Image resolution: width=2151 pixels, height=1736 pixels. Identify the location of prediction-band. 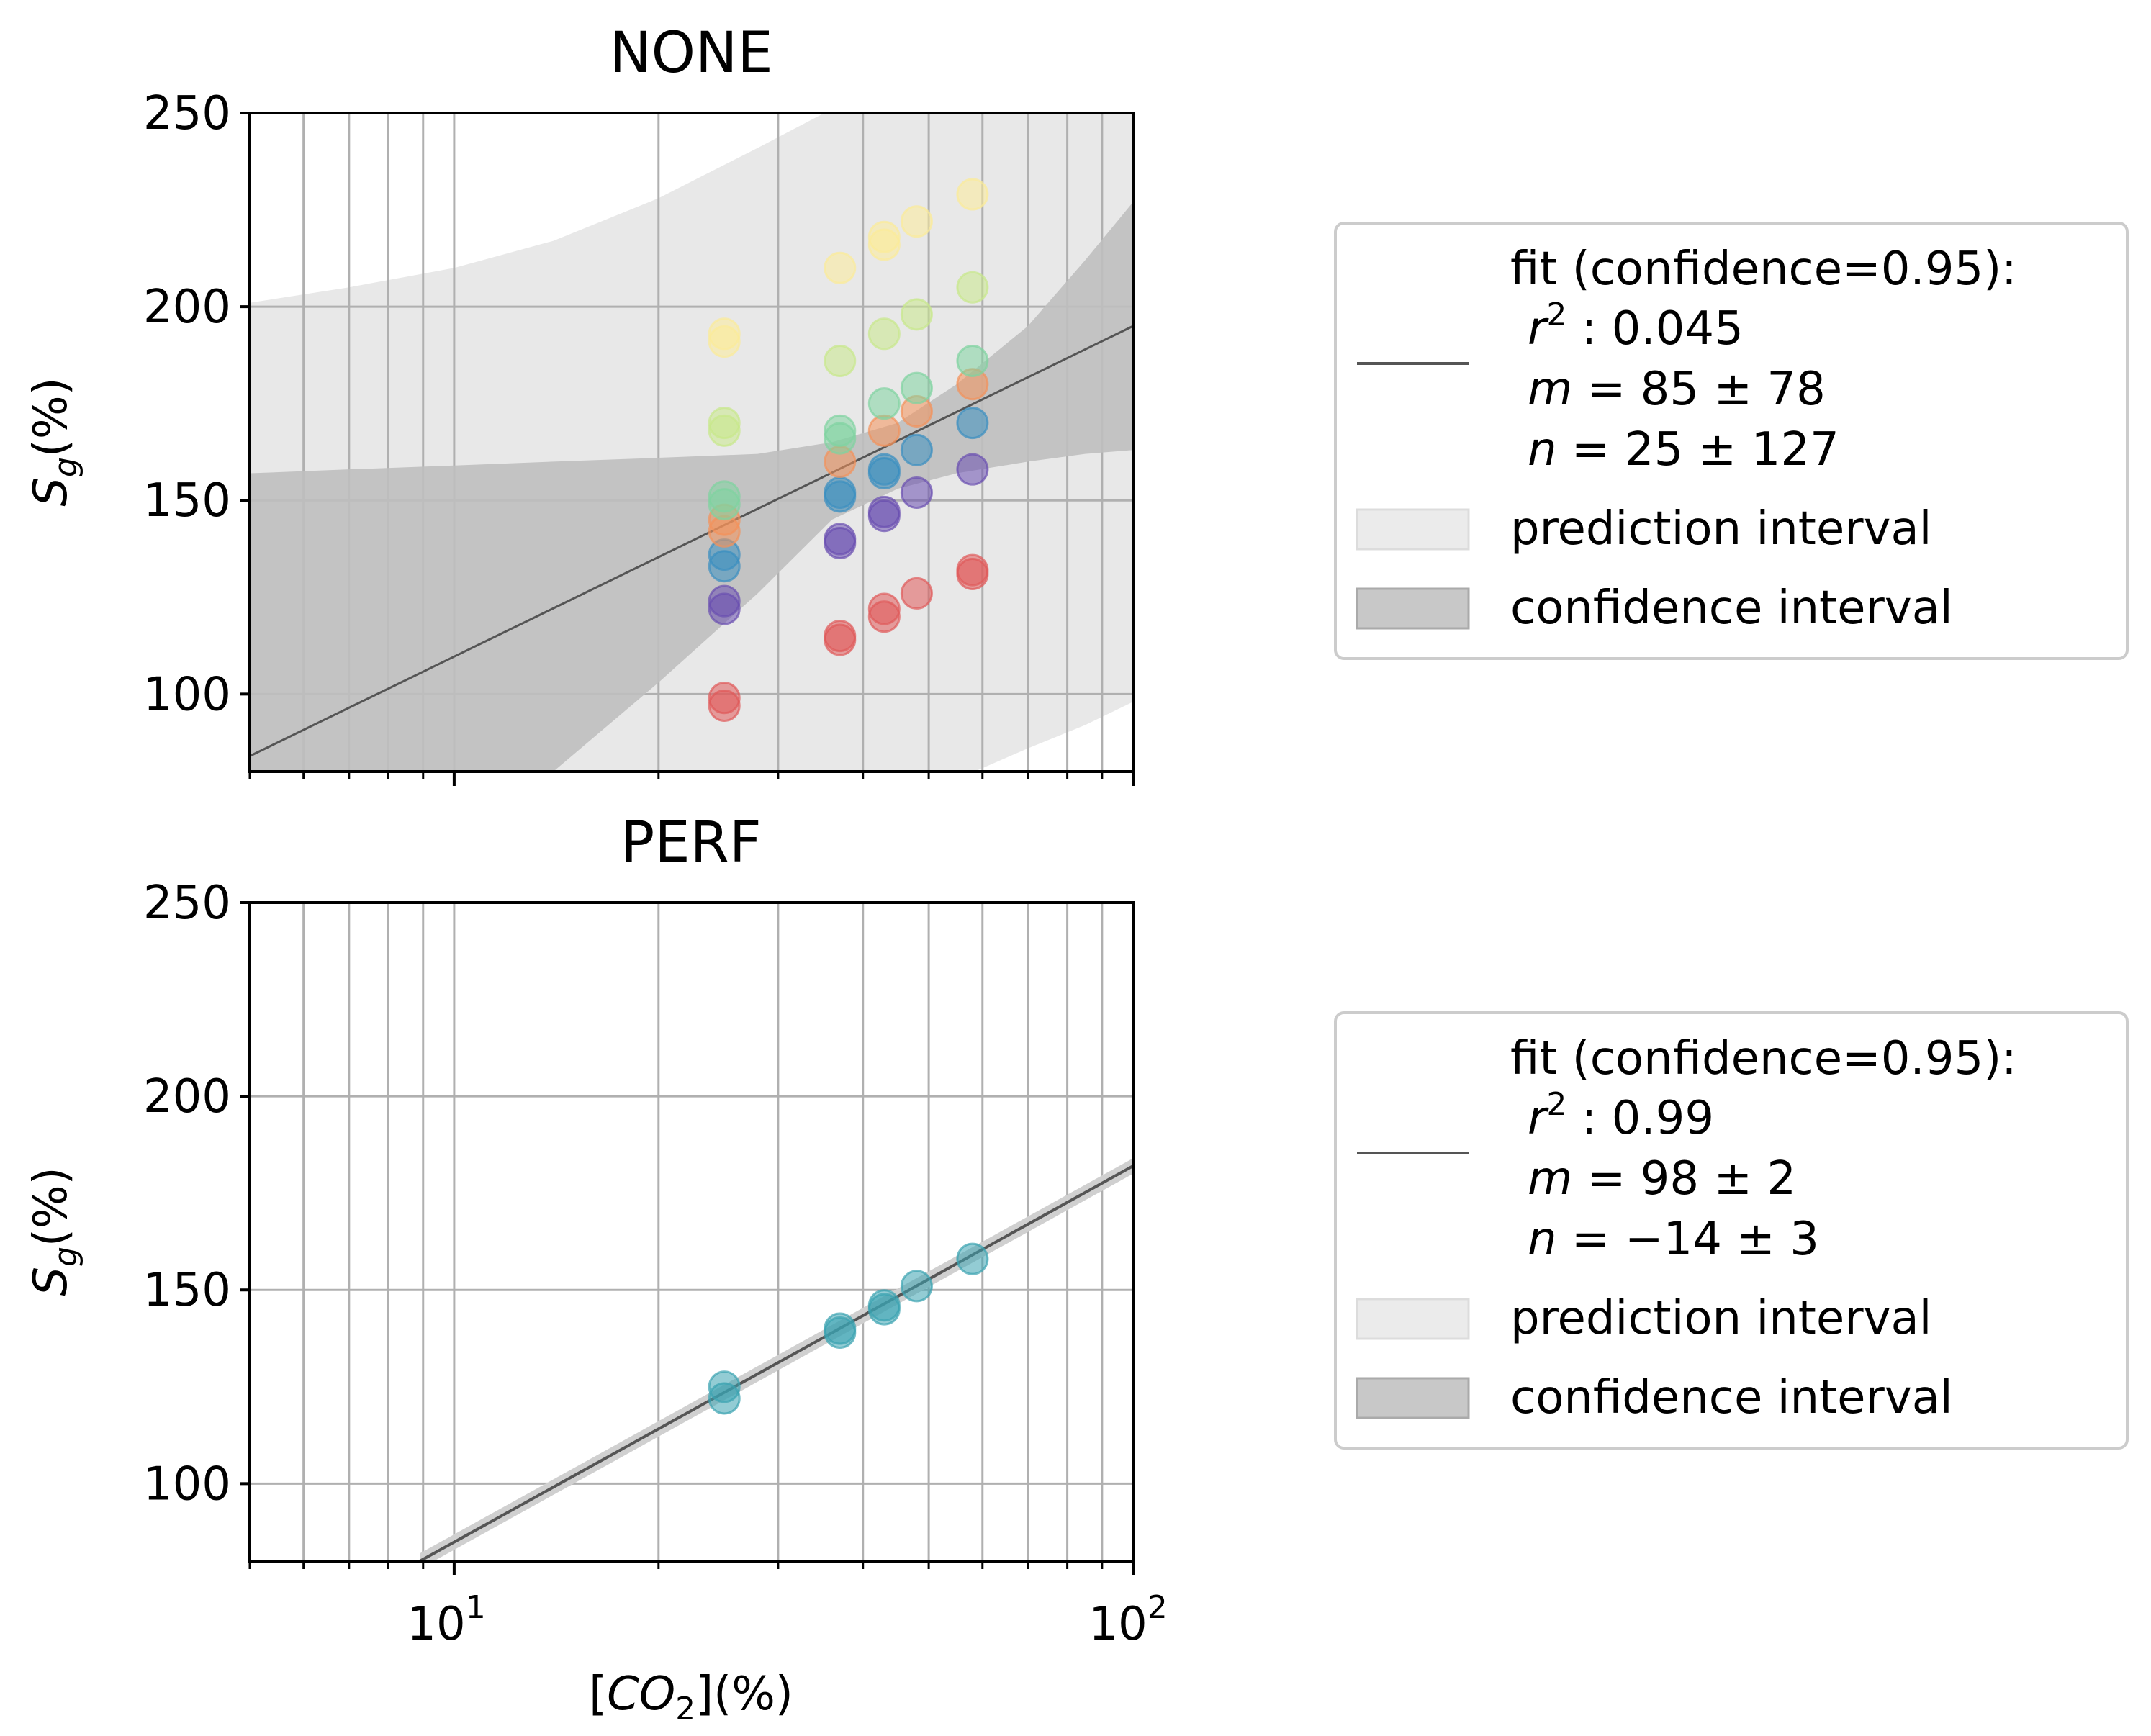
(777, 1360).